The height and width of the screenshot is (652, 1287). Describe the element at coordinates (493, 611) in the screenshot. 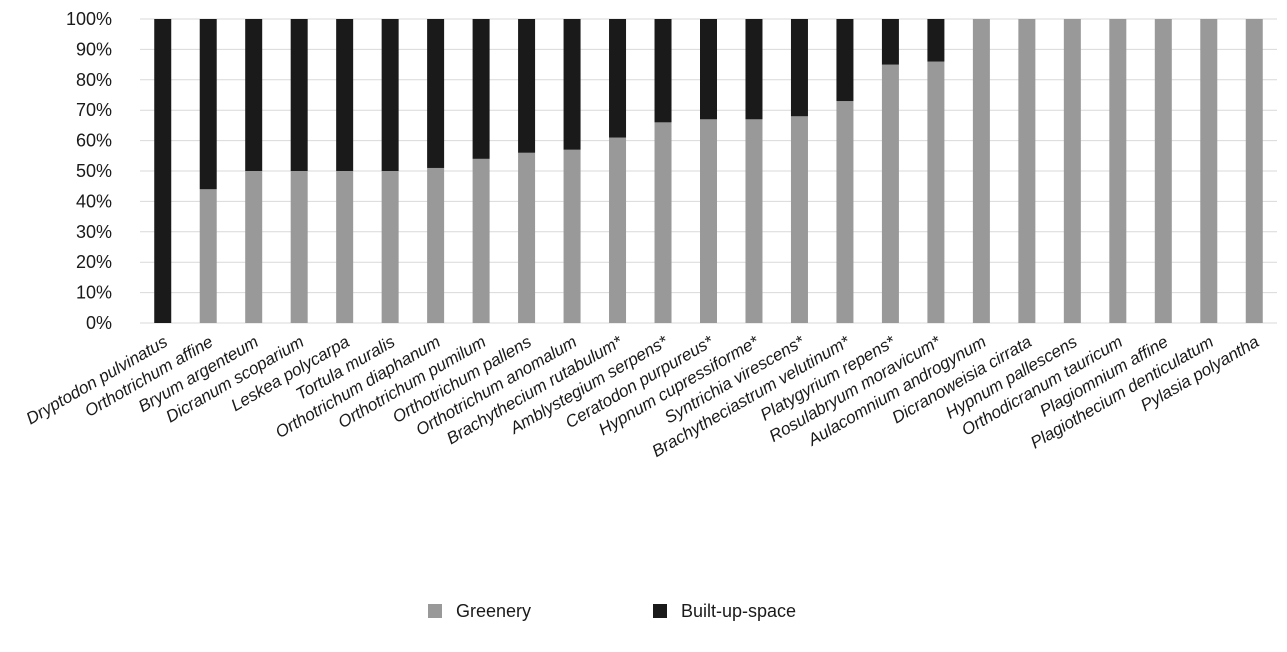

I see `legend-label-greenery: Greenery` at that location.